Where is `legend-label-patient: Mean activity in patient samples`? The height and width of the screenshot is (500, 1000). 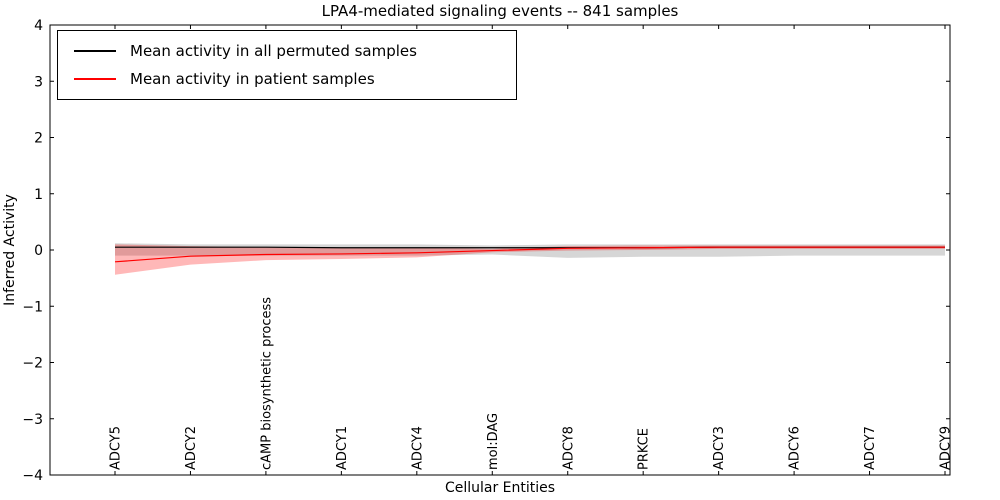
legend-label-patient: Mean activity in patient samples is located at coordinates (252, 79).